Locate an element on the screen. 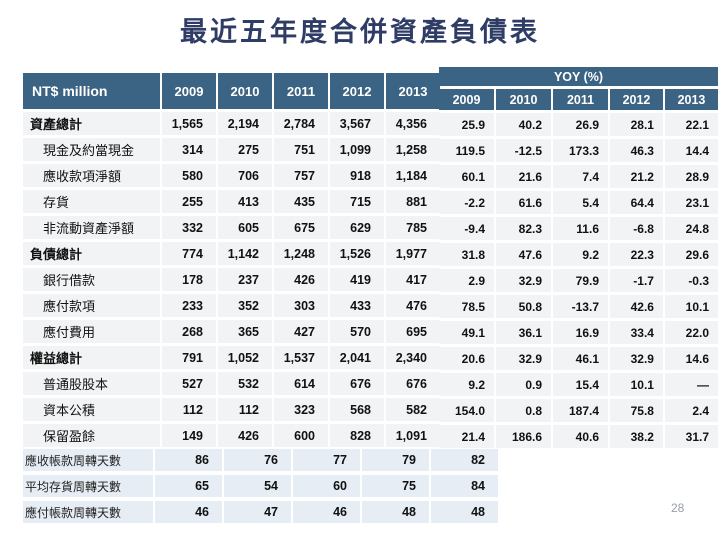 The width and height of the screenshot is (720, 540). yoy-cell-value: 16.9 is located at coordinates (580, 332).